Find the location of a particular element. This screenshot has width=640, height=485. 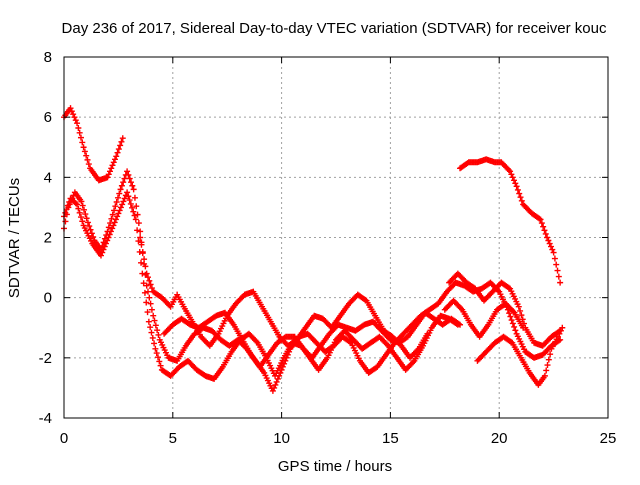

y-axis-label: SDTVAR / TECUs is located at coordinates (14, 238).